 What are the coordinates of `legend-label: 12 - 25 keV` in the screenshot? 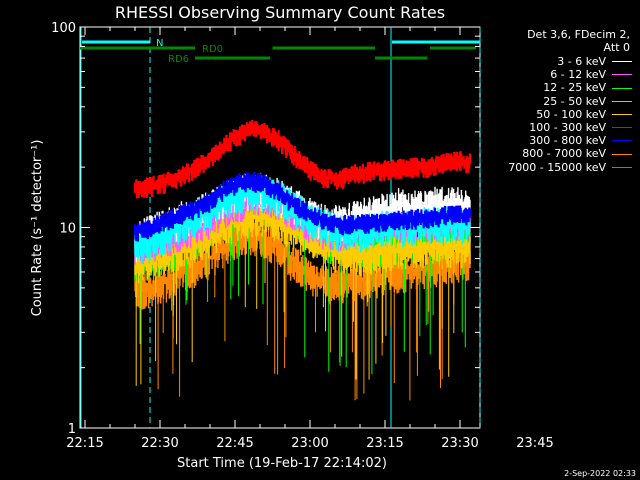 It's located at (574, 88).